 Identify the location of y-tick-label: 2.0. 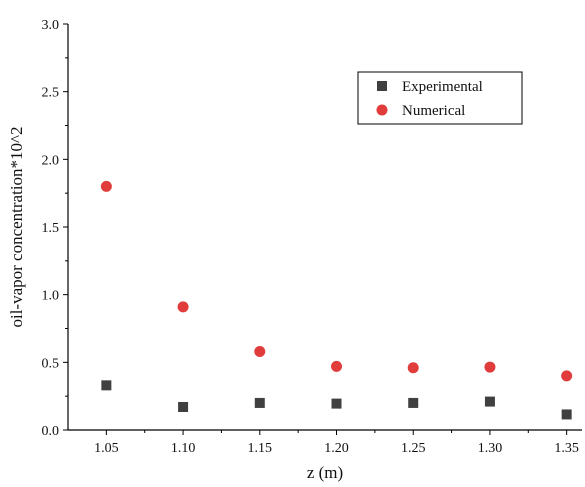
(51, 160).